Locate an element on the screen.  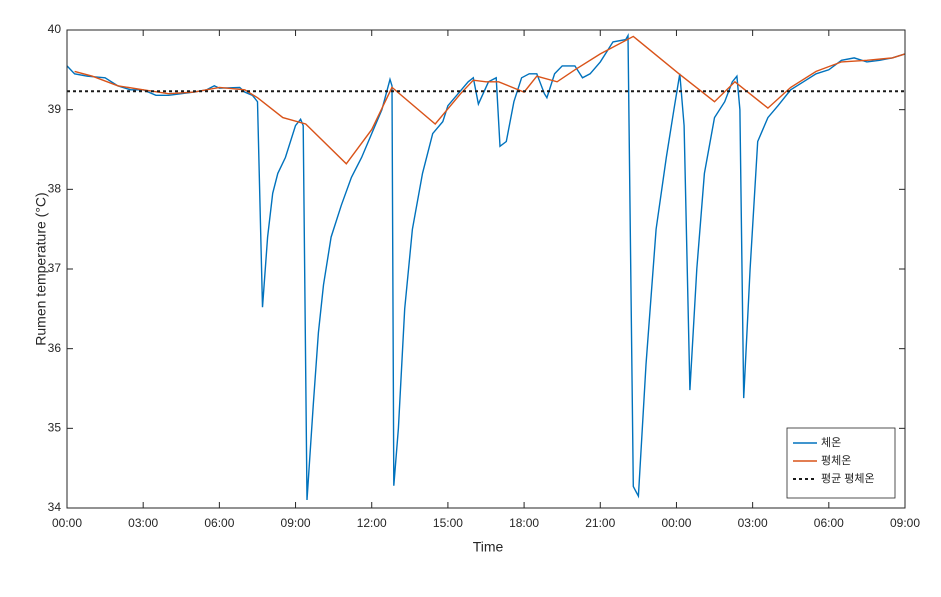
x-tick-label: 18:00 is located at coordinates (524, 523).